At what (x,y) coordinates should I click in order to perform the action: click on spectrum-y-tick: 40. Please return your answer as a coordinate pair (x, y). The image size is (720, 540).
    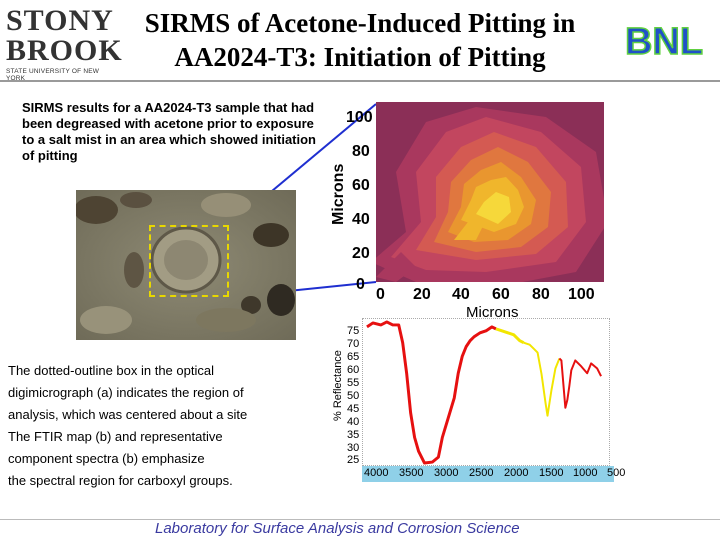
    Looking at the image, I should click on (353, 422).